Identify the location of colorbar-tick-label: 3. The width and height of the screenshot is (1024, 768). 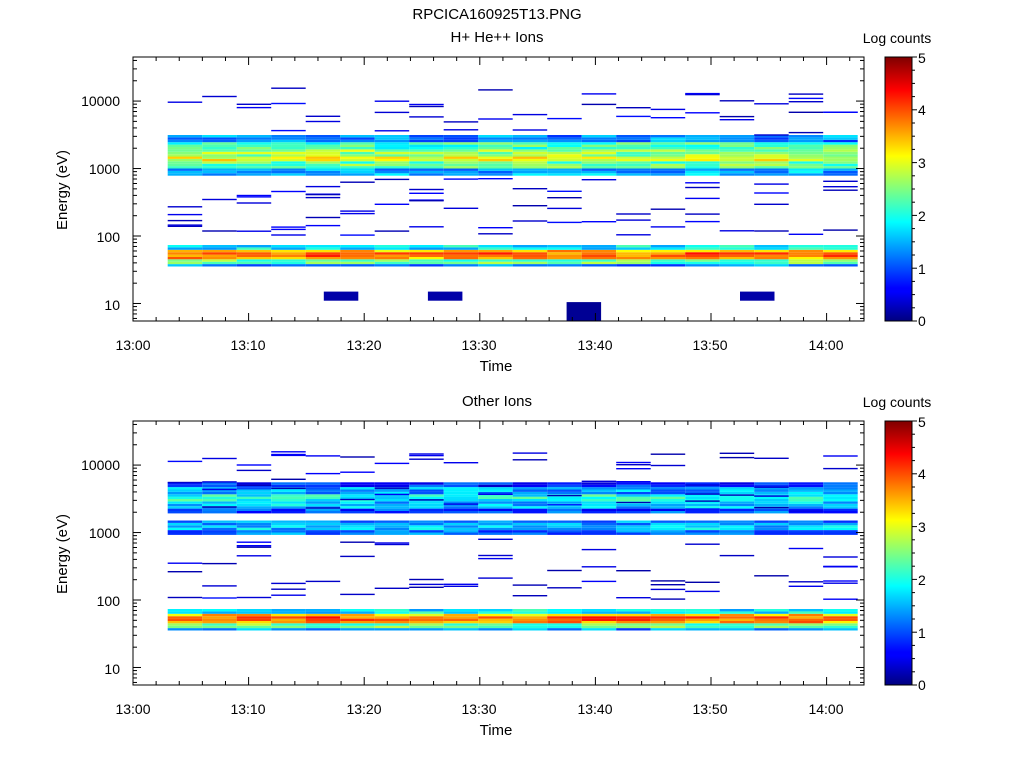
(922, 527).